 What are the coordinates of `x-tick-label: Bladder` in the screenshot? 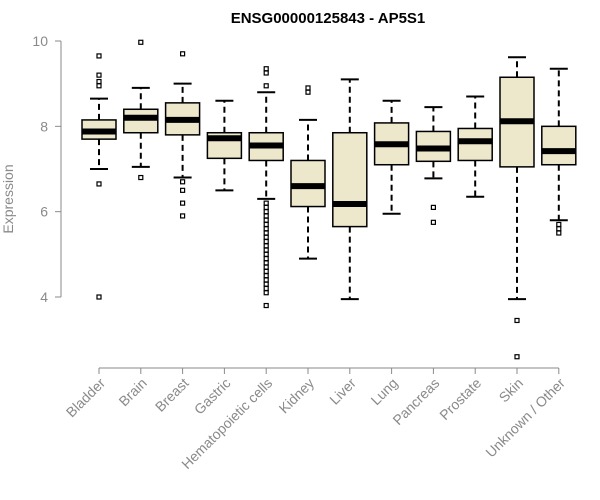 It's located at (86, 398).